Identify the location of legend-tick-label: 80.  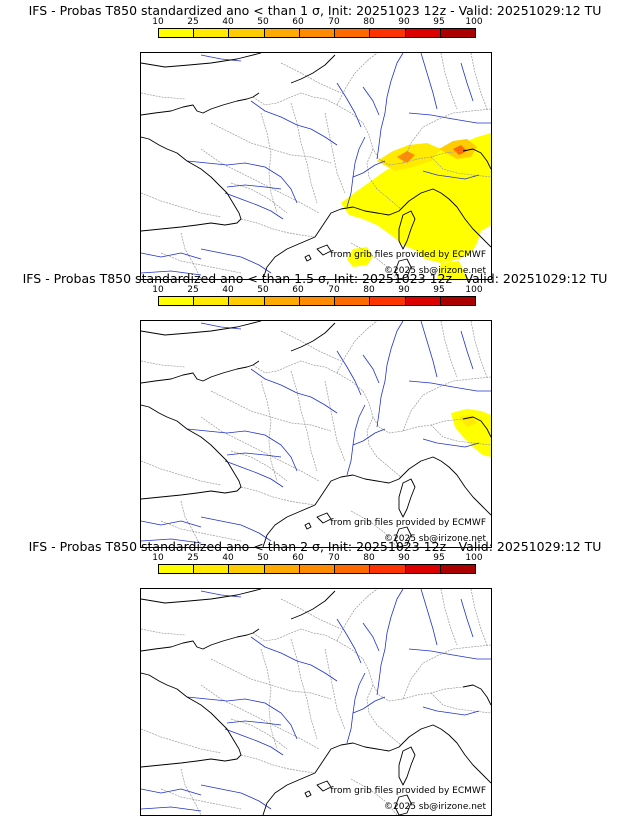
(369, 22).